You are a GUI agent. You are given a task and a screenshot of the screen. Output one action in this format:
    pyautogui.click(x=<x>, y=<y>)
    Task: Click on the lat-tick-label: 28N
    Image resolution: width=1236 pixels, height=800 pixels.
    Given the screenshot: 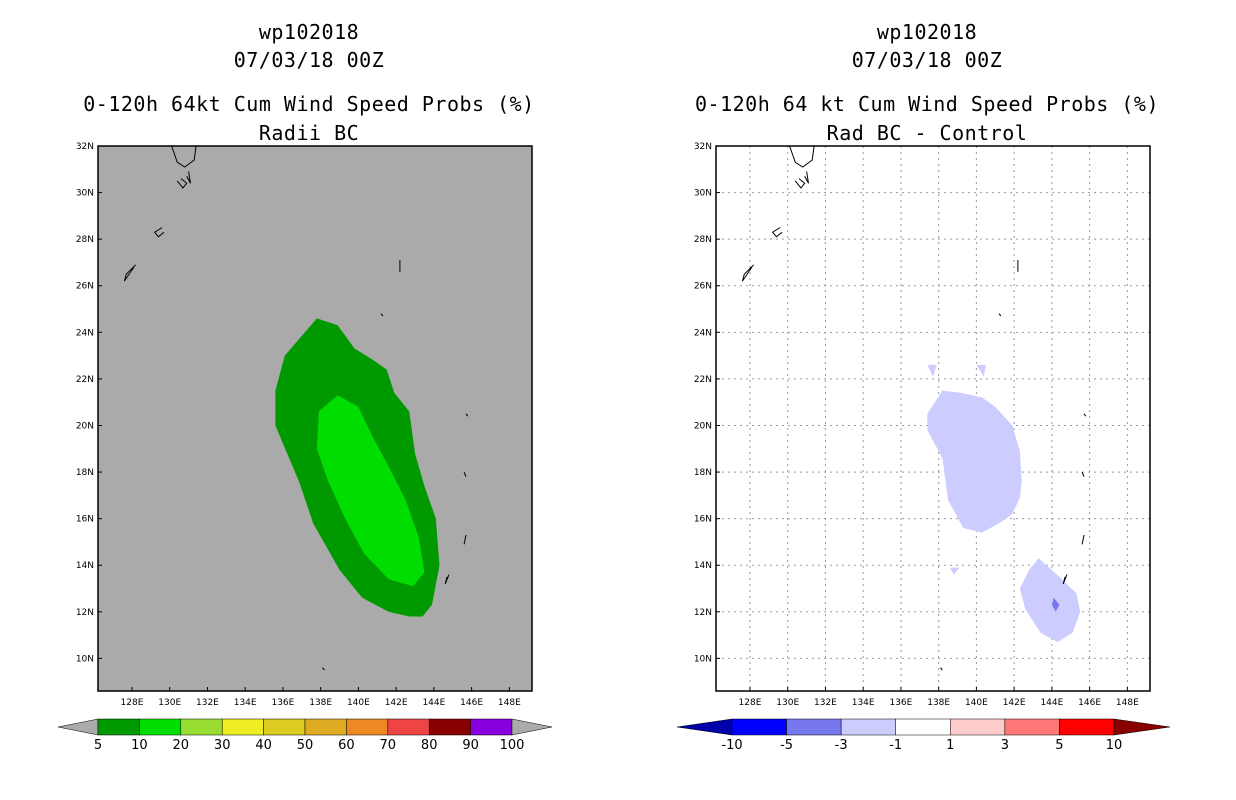 What is the action you would take?
    pyautogui.click(x=703, y=240)
    